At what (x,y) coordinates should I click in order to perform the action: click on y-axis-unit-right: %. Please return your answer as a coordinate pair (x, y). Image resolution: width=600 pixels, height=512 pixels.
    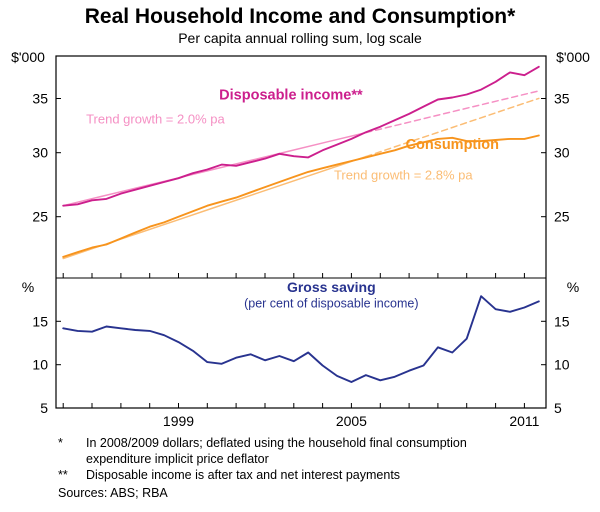
    Looking at the image, I should click on (573, 287).